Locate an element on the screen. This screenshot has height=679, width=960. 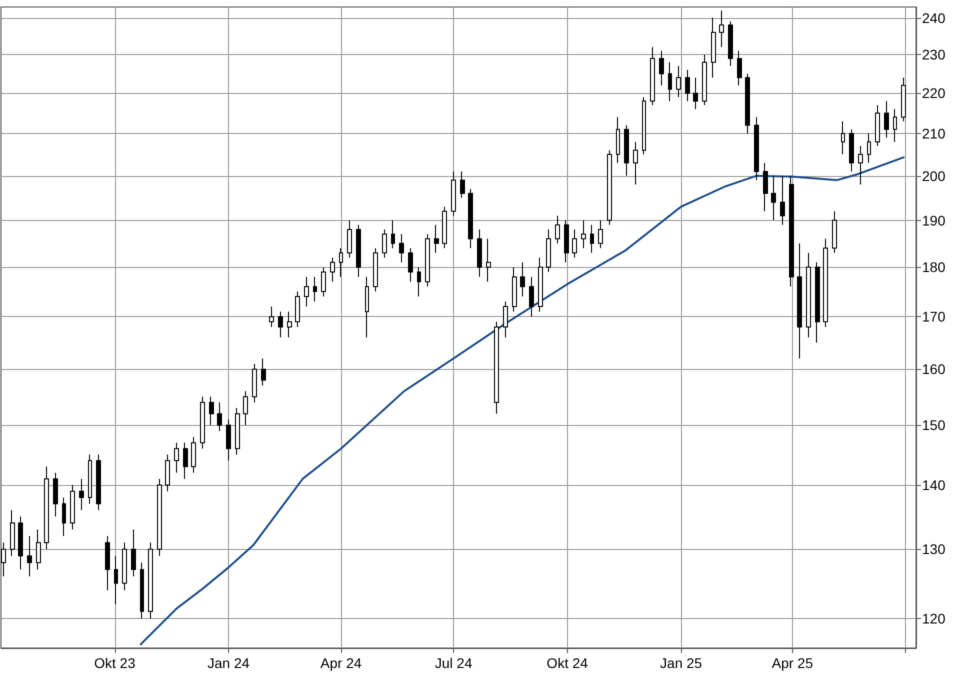
y-tick-label: 120 is located at coordinates (934, 618).